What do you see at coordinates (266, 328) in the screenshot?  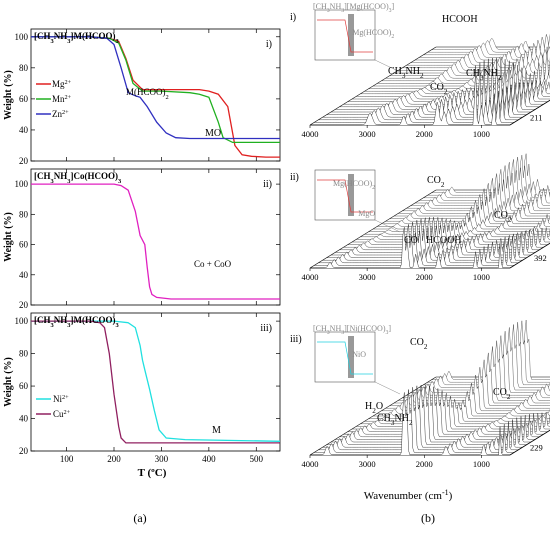 I see `panel-label: iii)` at bounding box center [266, 328].